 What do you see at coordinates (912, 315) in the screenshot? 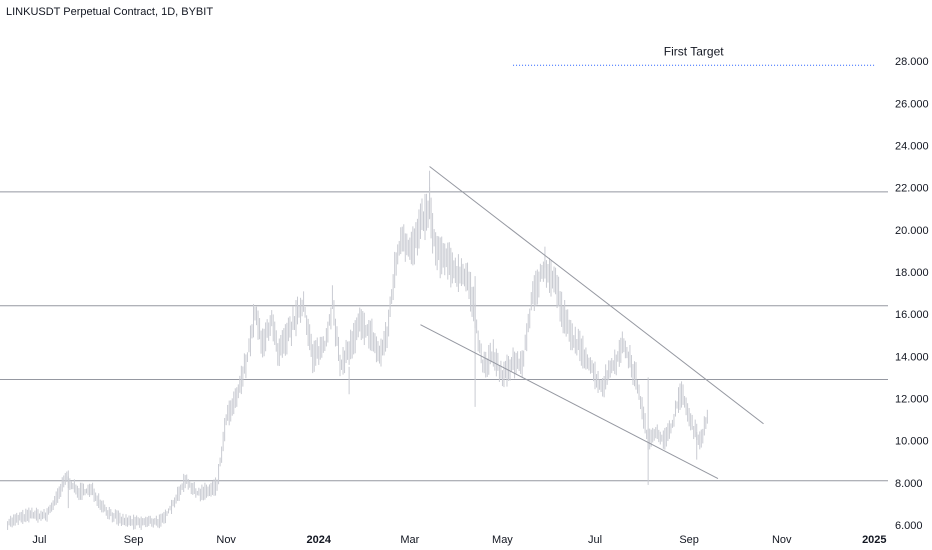
I see `y-tick-label: 16.000` at bounding box center [912, 315].